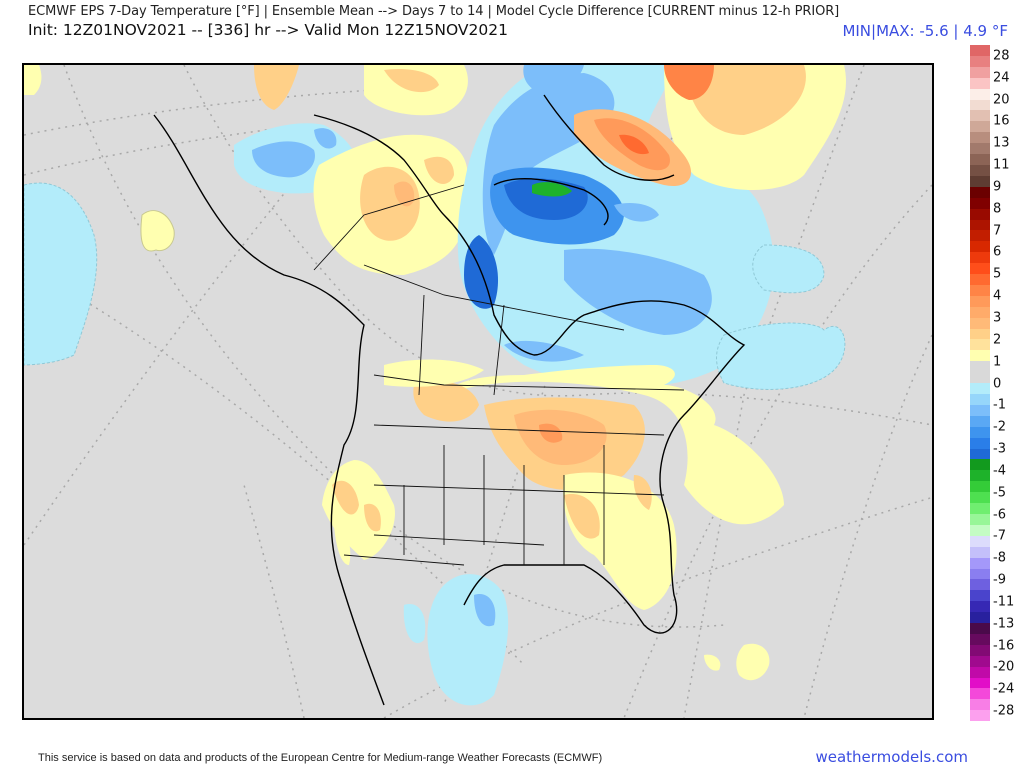  Describe the element at coordinates (999, 515) in the screenshot. I see `colorbar-label: -6` at that location.